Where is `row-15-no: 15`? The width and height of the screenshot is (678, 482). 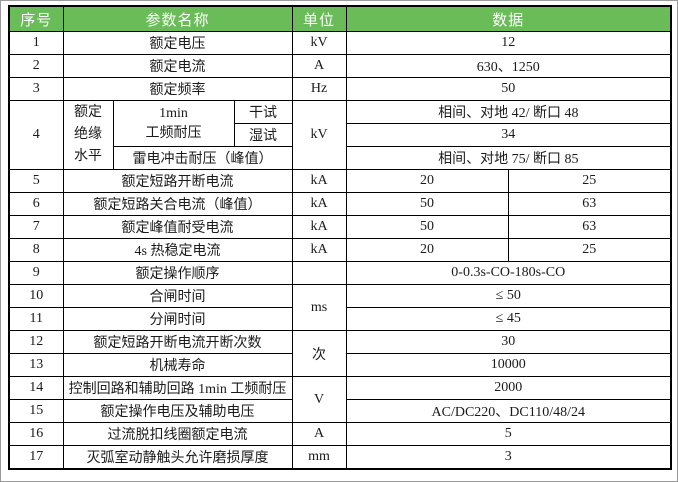
row-15-no: 15 is located at coordinates (36, 411).